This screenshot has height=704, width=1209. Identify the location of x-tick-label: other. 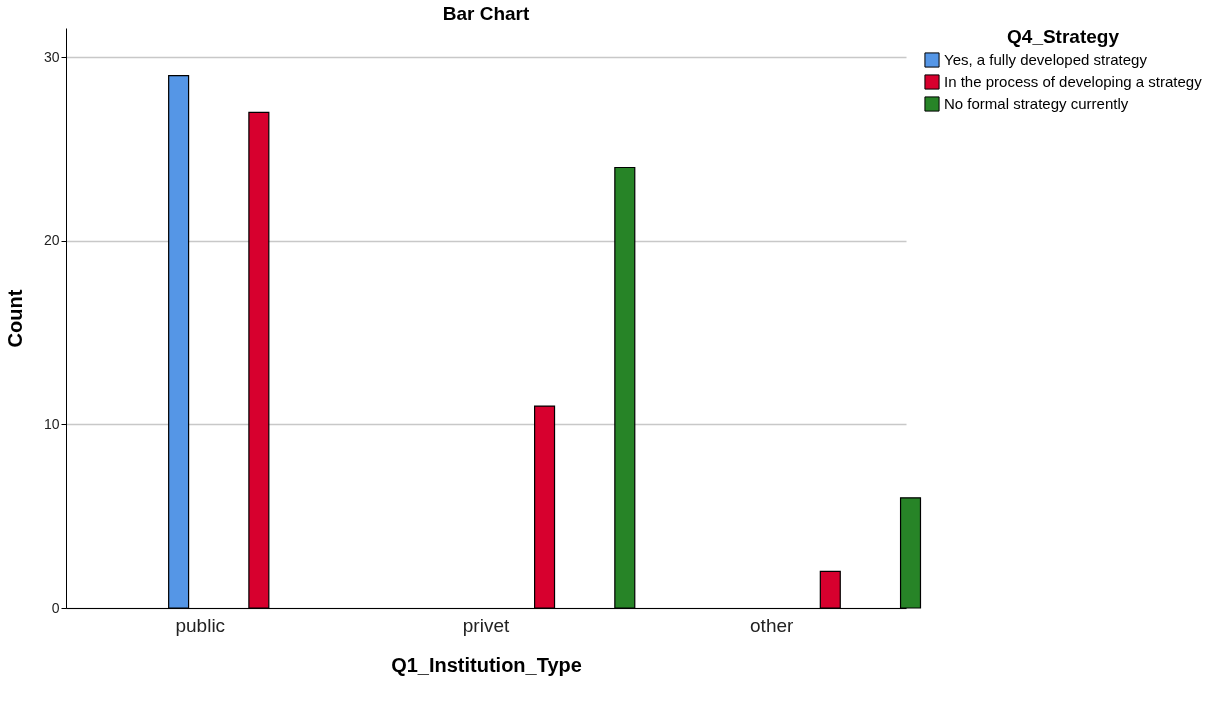
(772, 625).